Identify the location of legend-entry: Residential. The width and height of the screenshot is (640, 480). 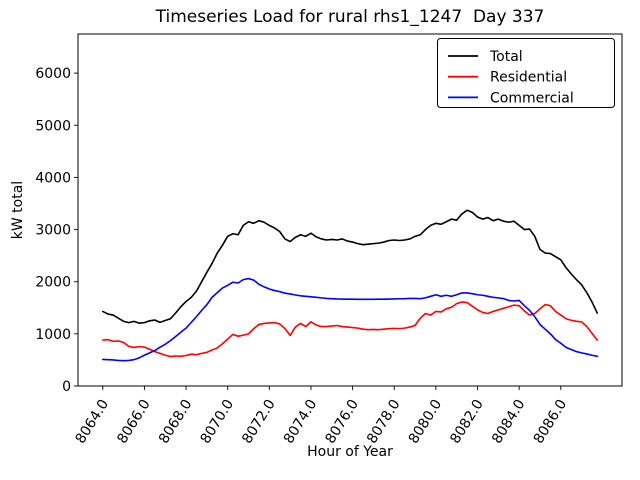
(507, 78).